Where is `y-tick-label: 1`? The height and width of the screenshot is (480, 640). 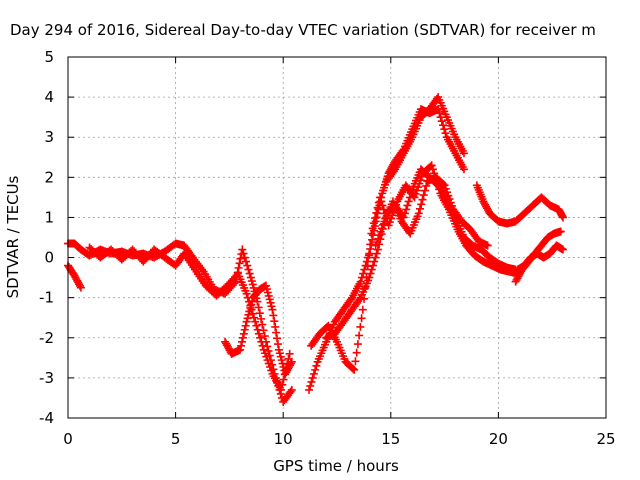
y-tick-label: 1 is located at coordinates (49, 217).